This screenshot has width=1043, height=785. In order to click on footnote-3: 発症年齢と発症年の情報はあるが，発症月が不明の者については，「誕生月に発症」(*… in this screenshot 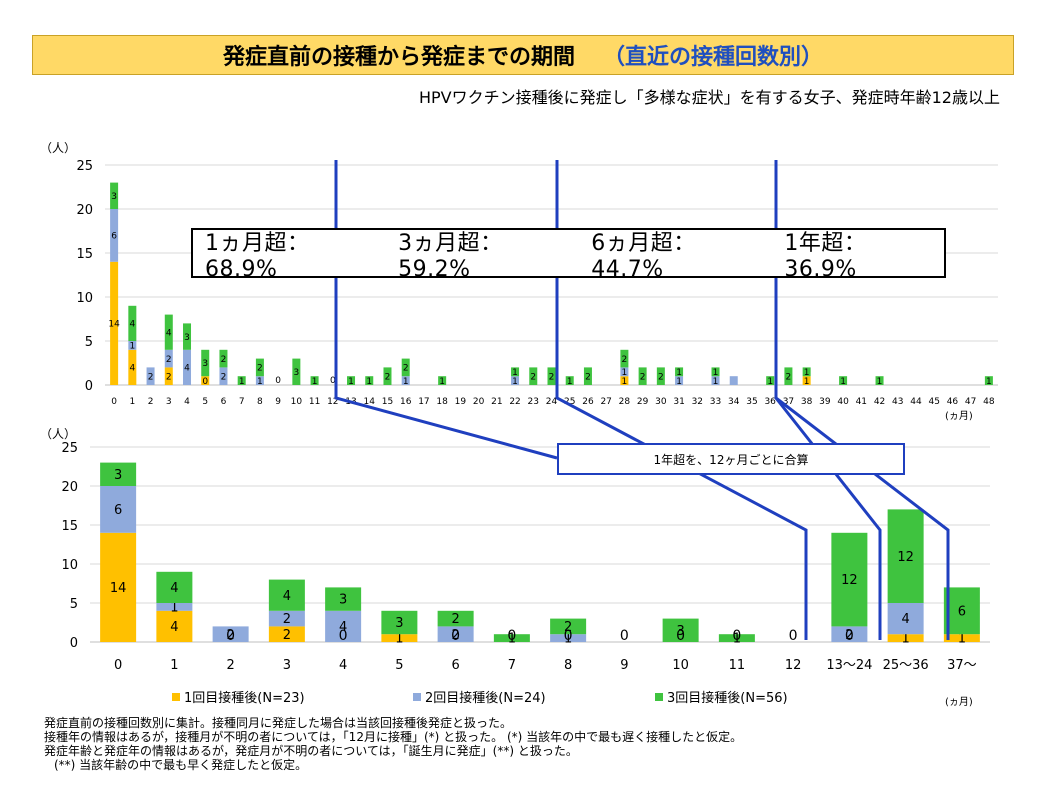, I will do `click(311, 751)`.